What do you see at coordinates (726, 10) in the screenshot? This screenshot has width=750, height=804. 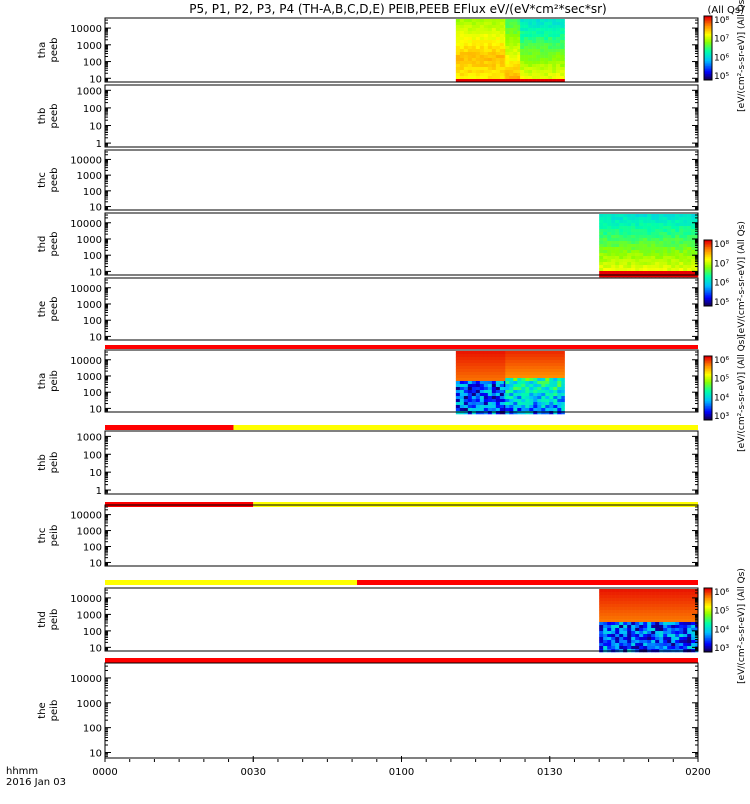 I see `chart-title-suffix: (All Qs)` at bounding box center [726, 10].